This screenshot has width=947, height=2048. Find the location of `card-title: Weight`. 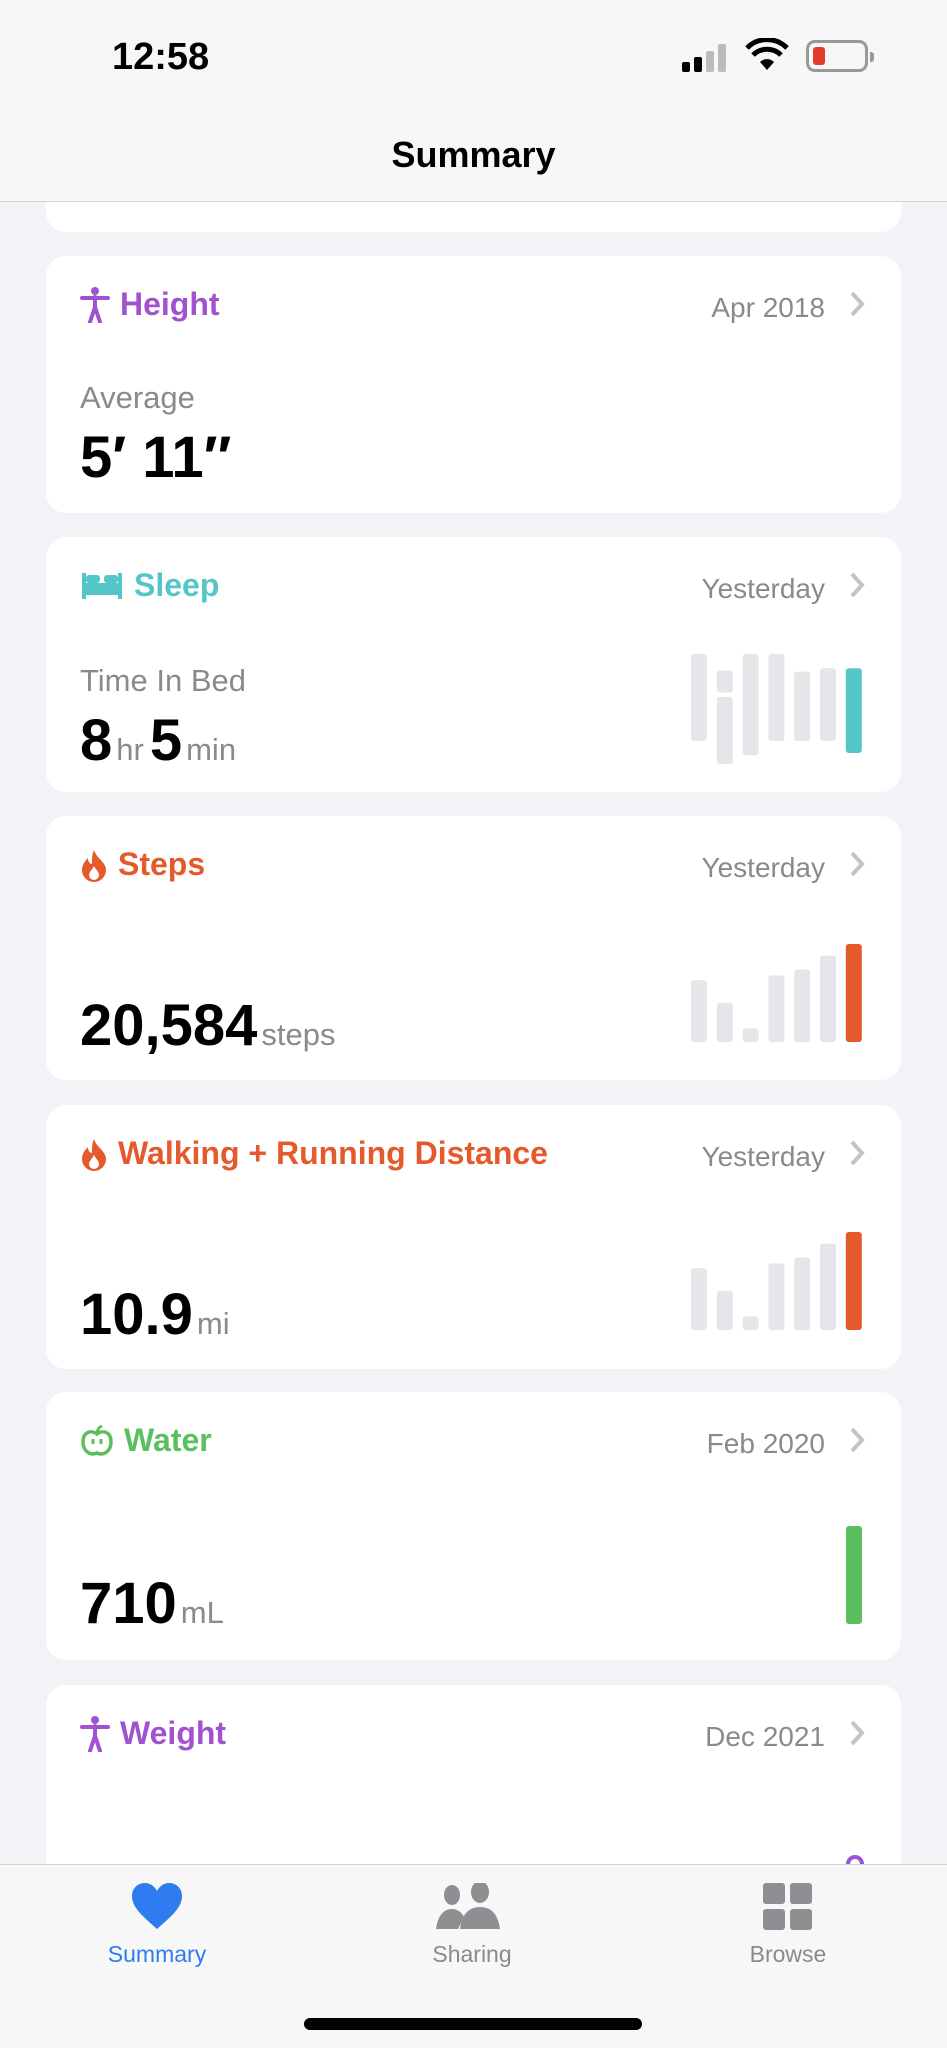

card-title: Weight is located at coordinates (173, 1733).